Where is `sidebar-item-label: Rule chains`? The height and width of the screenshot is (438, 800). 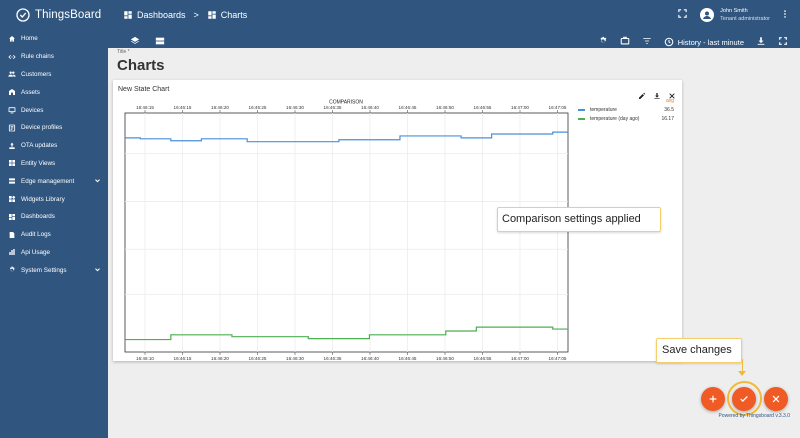 sidebar-item-label: Rule chains is located at coordinates (37, 57).